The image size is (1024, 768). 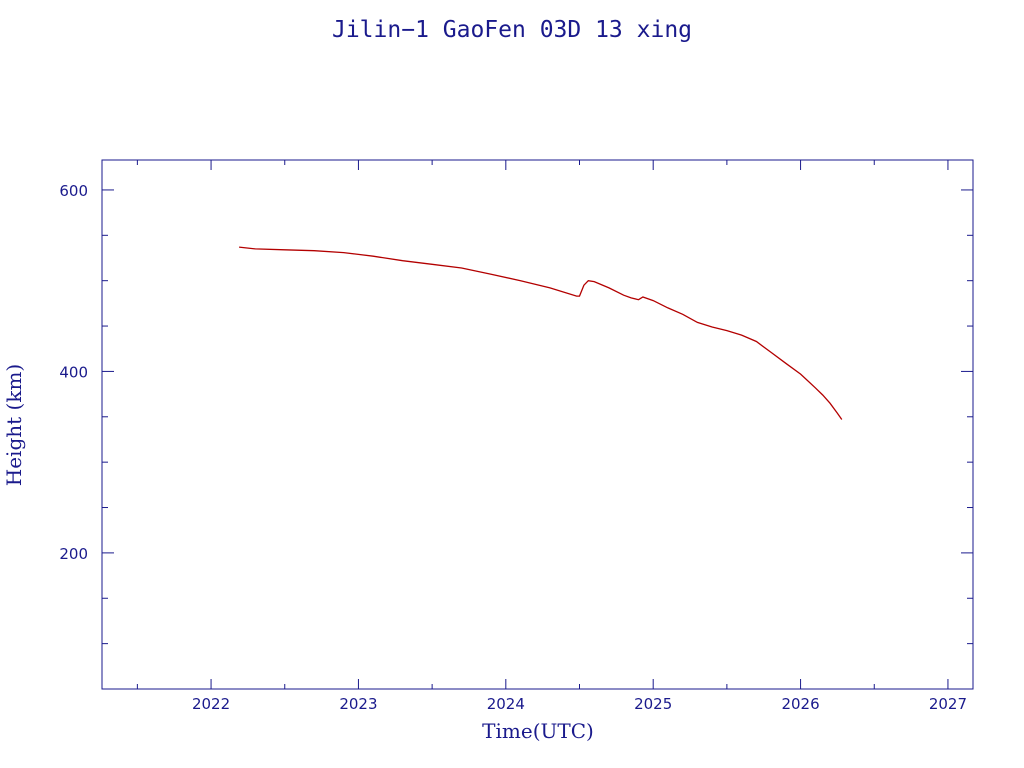 I want to click on x-tick-label: 2022, so click(x=211, y=704).